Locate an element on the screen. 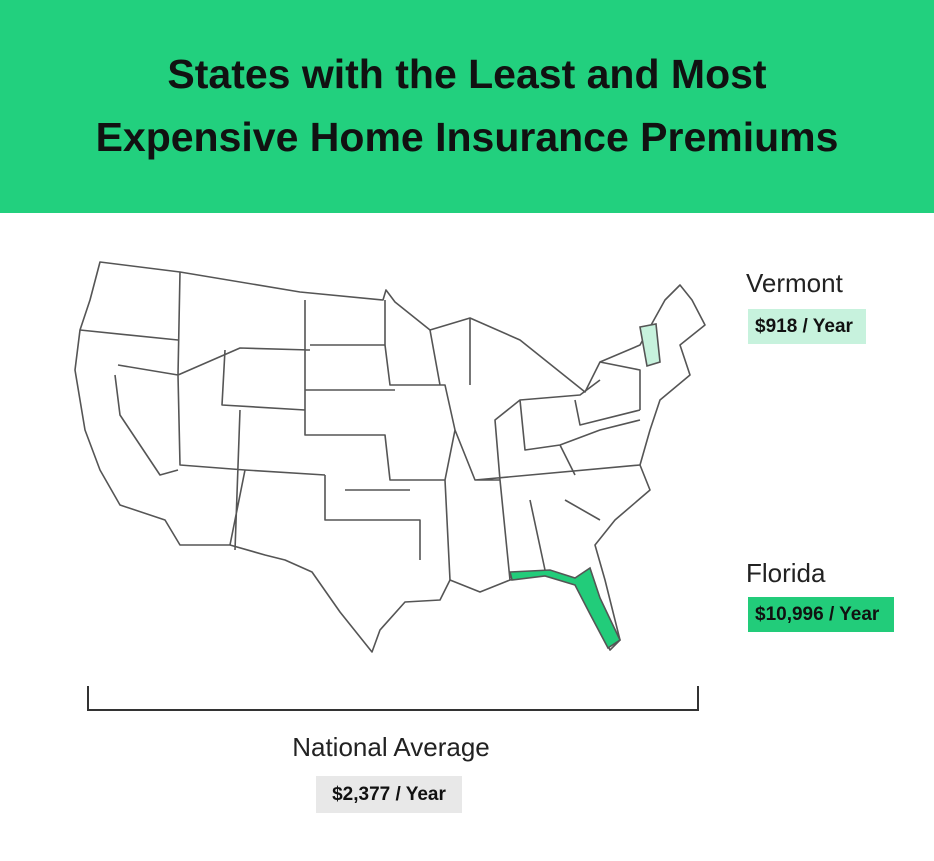  national-label: National Average is located at coordinates (391, 747).